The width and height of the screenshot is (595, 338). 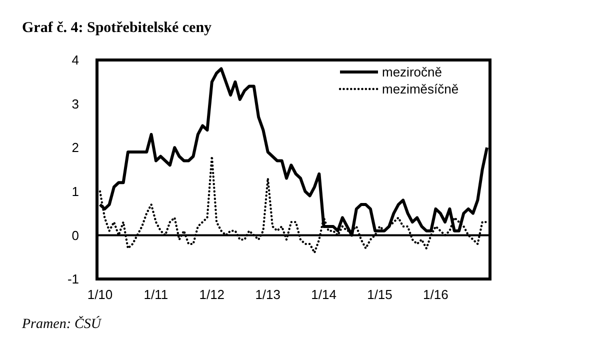 What do you see at coordinates (156, 294) in the screenshot?
I see `x-tick-label: 1/11` at bounding box center [156, 294].